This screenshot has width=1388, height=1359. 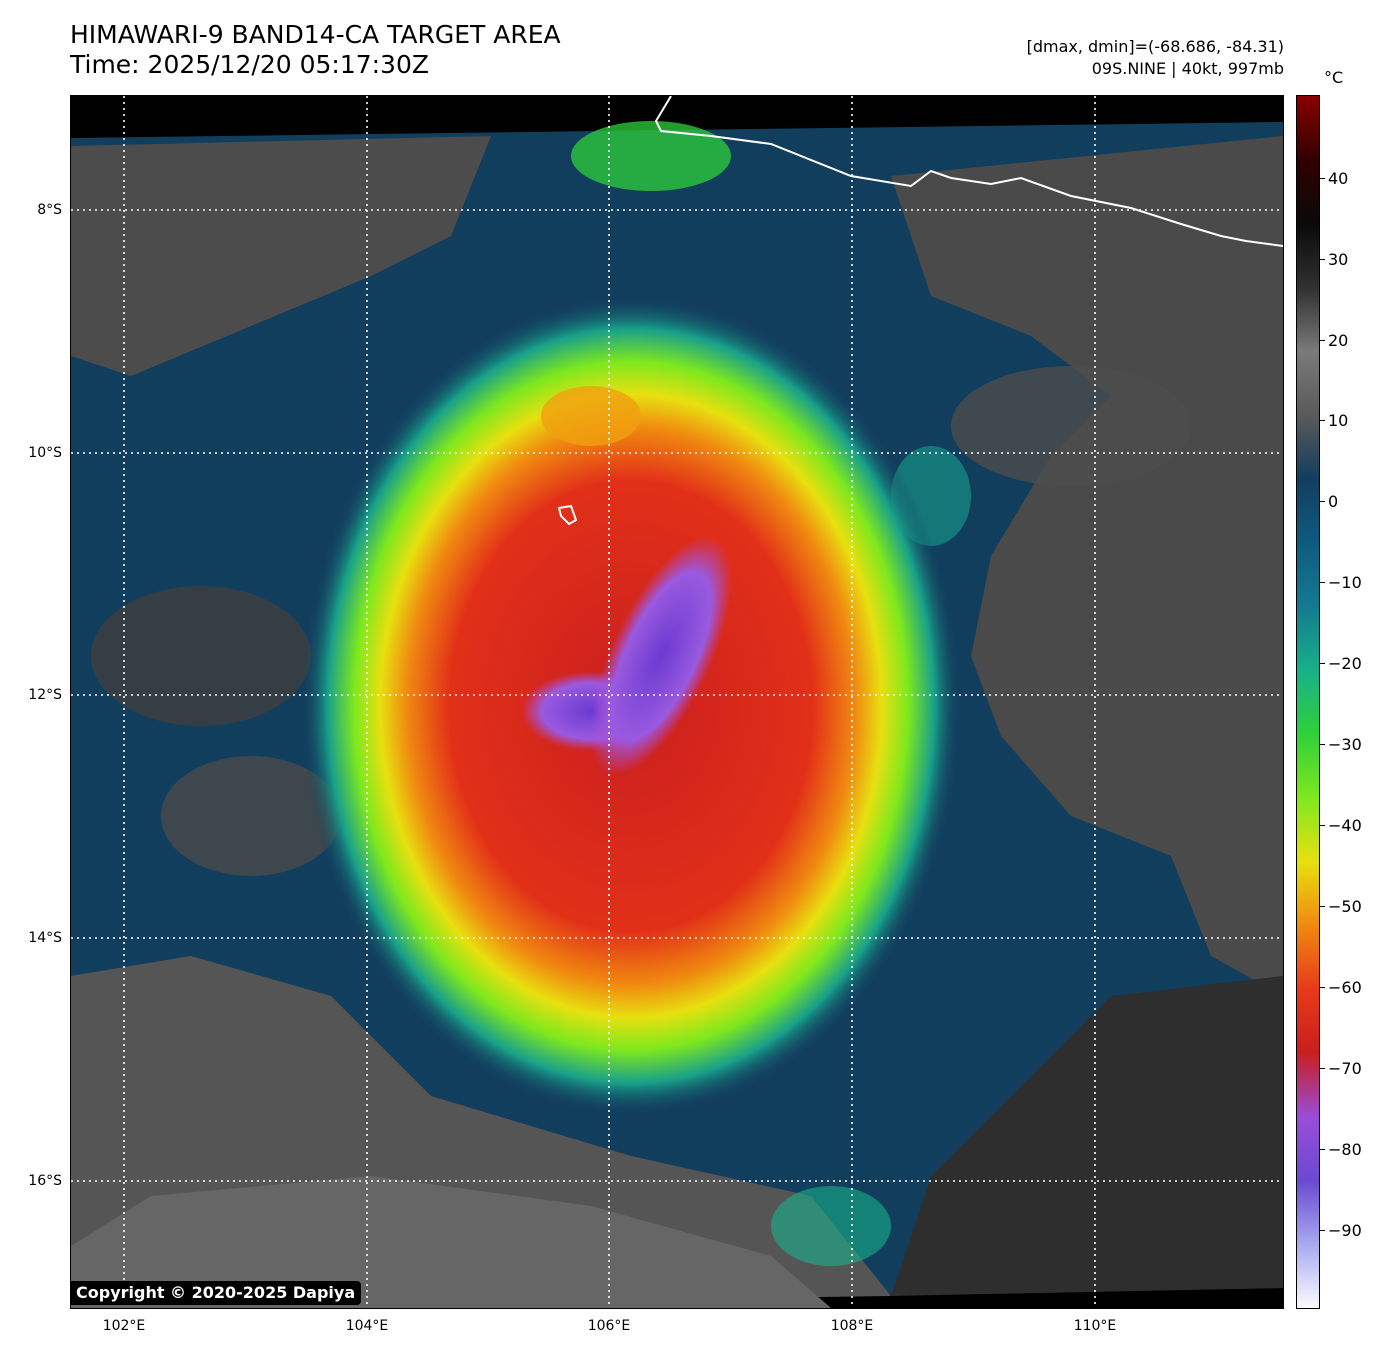 What do you see at coordinates (45, 1181) in the screenshot?
I see `lat-label: 16°S` at bounding box center [45, 1181].